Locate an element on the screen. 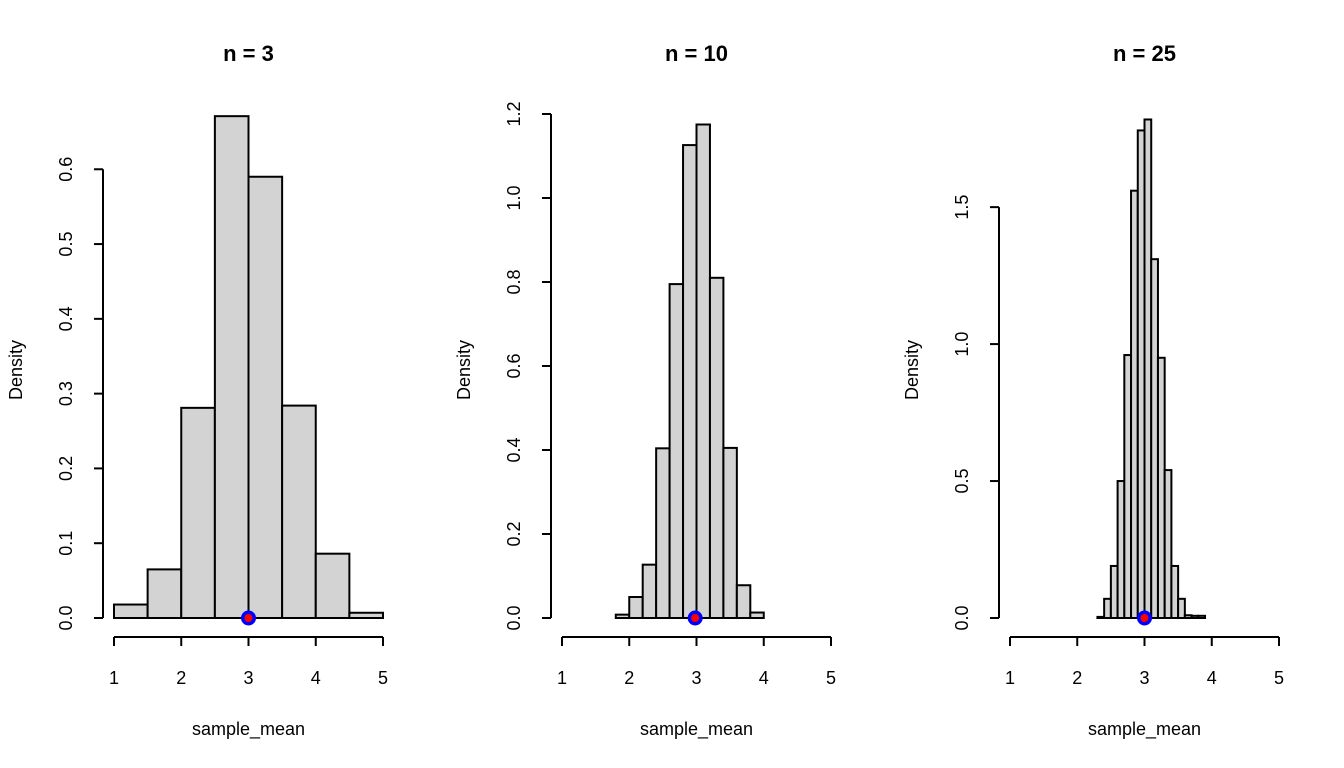 Image resolution: width=1344 pixels, height=768 pixels. panel-title: n = 10 is located at coordinates (696, 53).